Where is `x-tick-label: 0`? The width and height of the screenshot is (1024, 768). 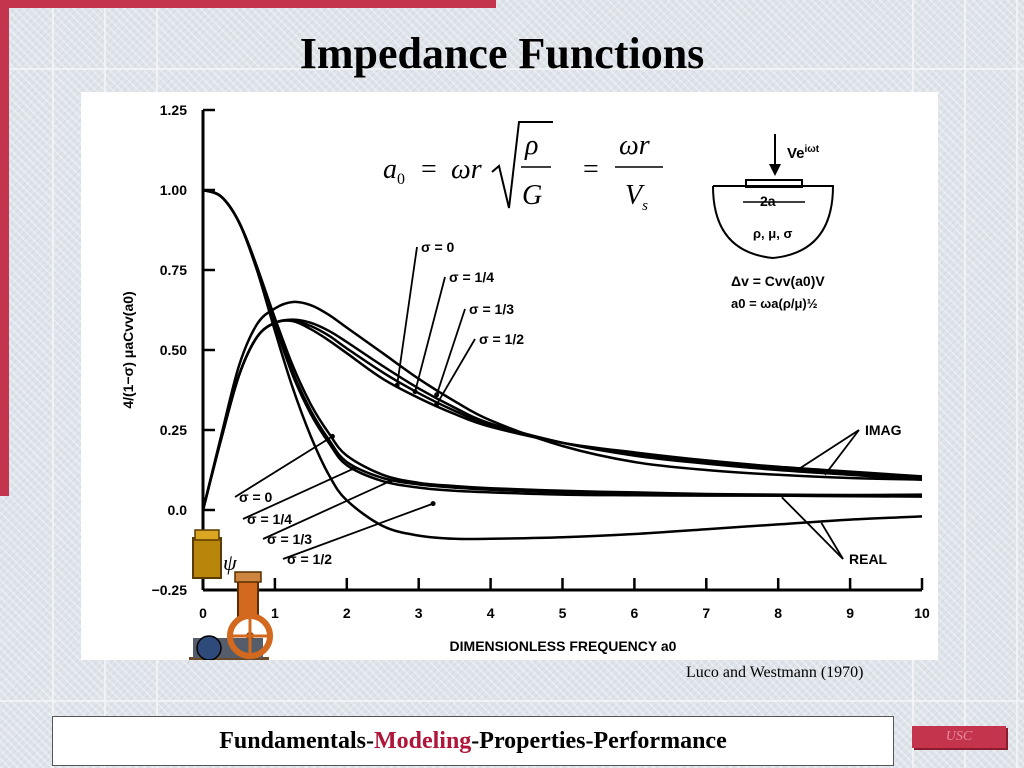
x-tick-label: 0 is located at coordinates (203, 613).